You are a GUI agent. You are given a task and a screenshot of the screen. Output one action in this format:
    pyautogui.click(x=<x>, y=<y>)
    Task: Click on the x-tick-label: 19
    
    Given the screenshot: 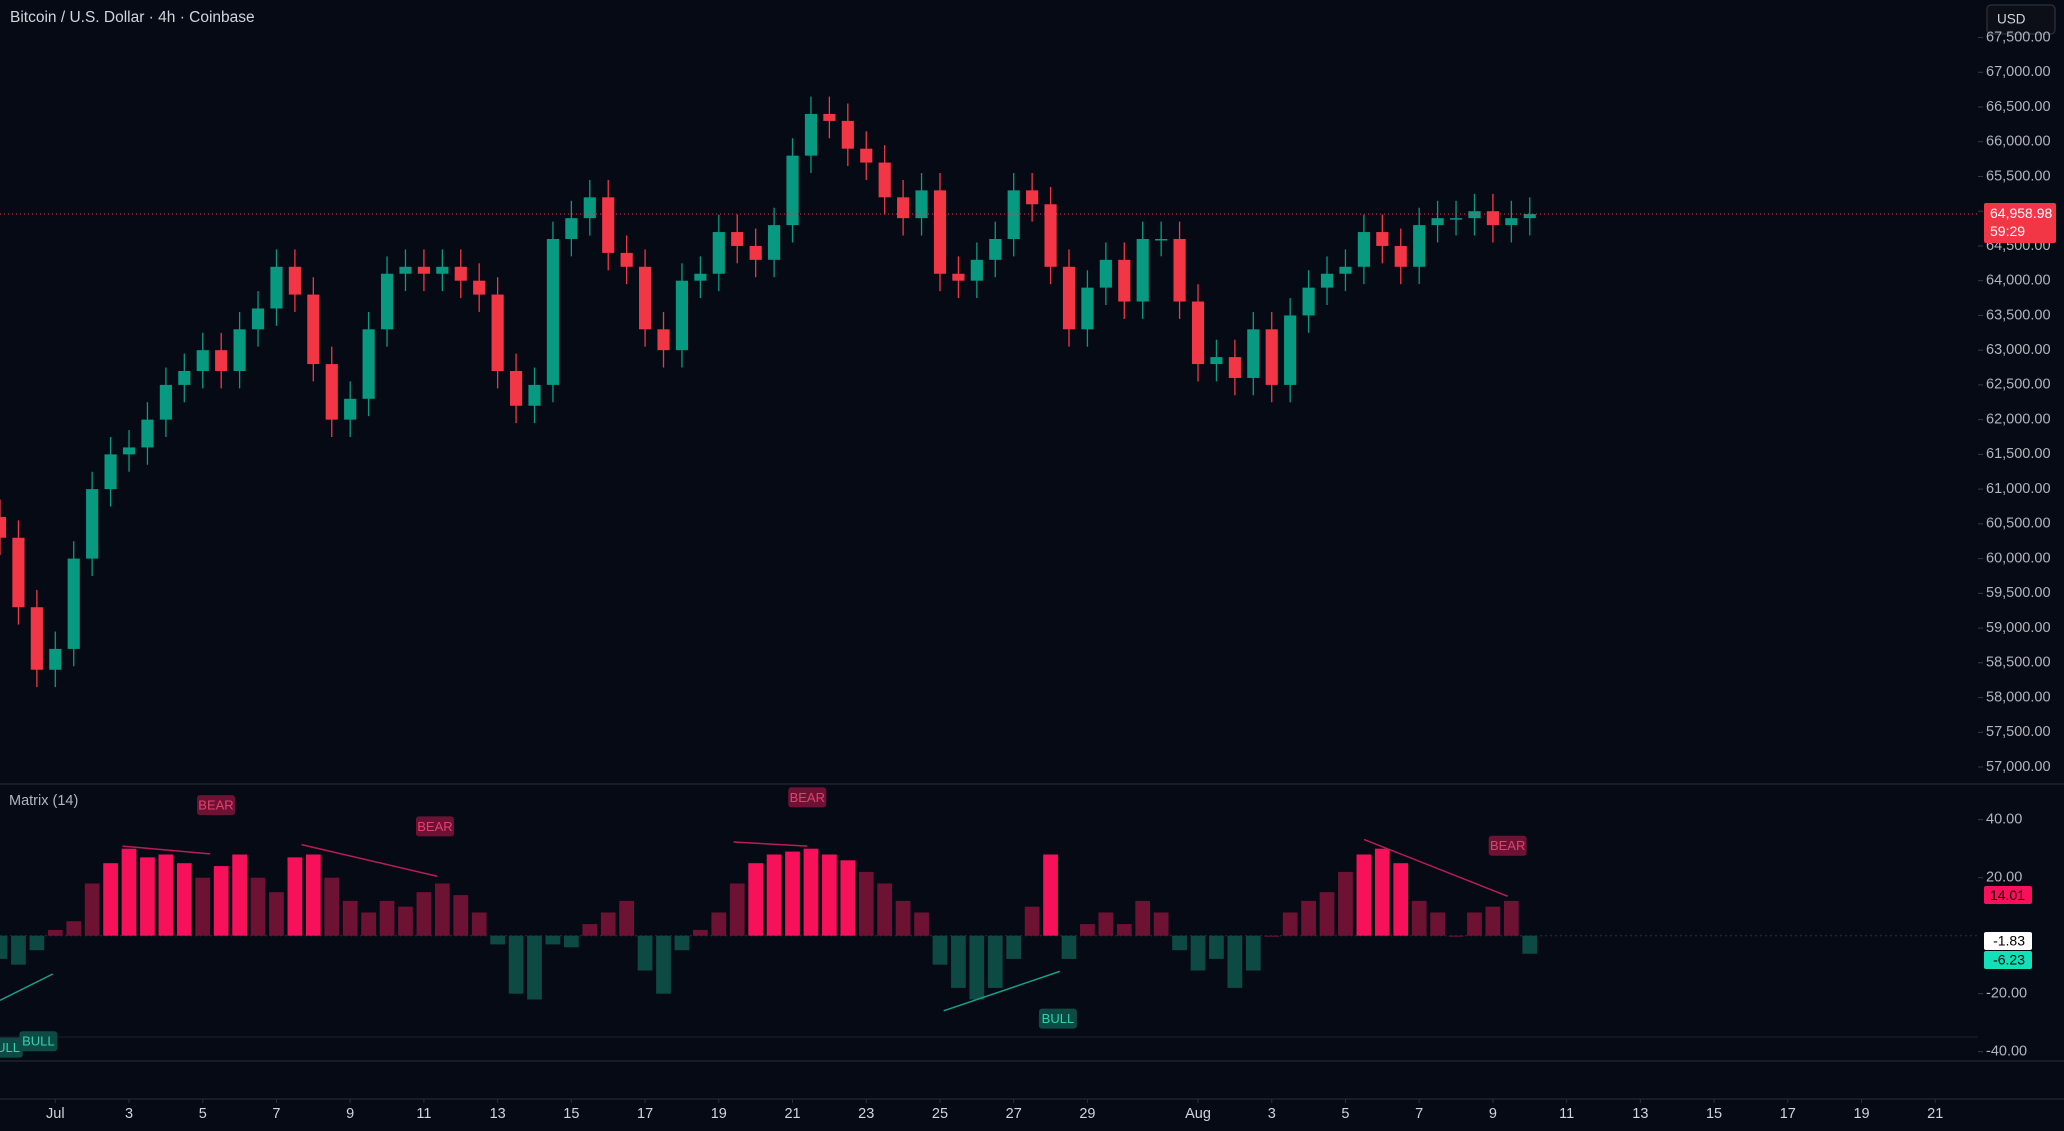 What is the action you would take?
    pyautogui.click(x=719, y=1114)
    